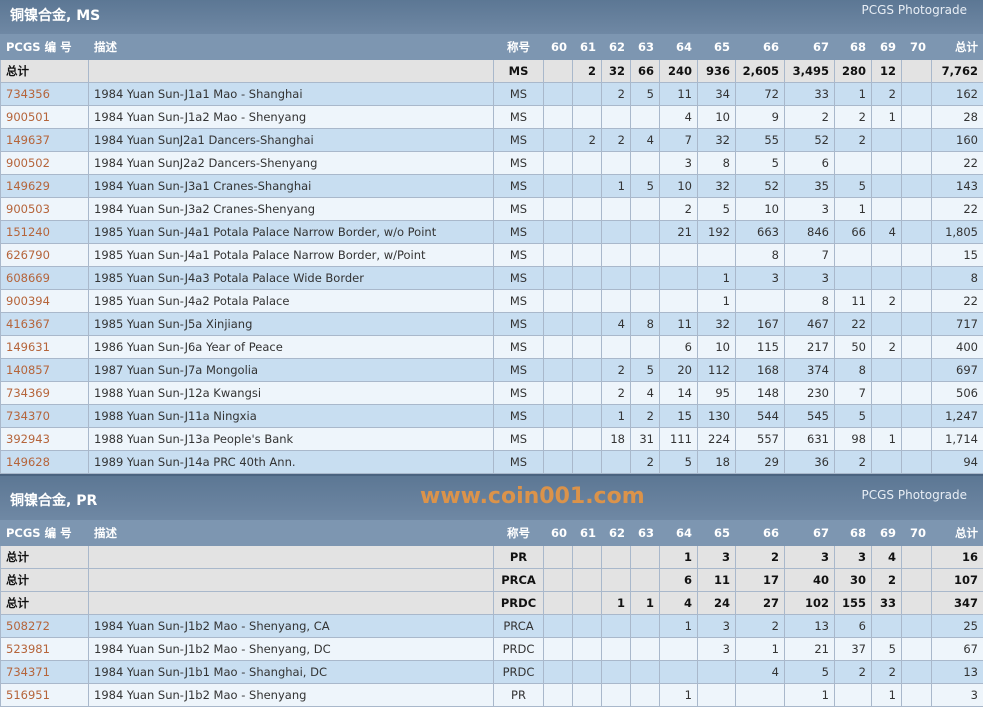 This screenshot has height=707, width=983. What do you see at coordinates (957, 232) in the screenshot?
I see `population-cell: 1,805` at bounding box center [957, 232].